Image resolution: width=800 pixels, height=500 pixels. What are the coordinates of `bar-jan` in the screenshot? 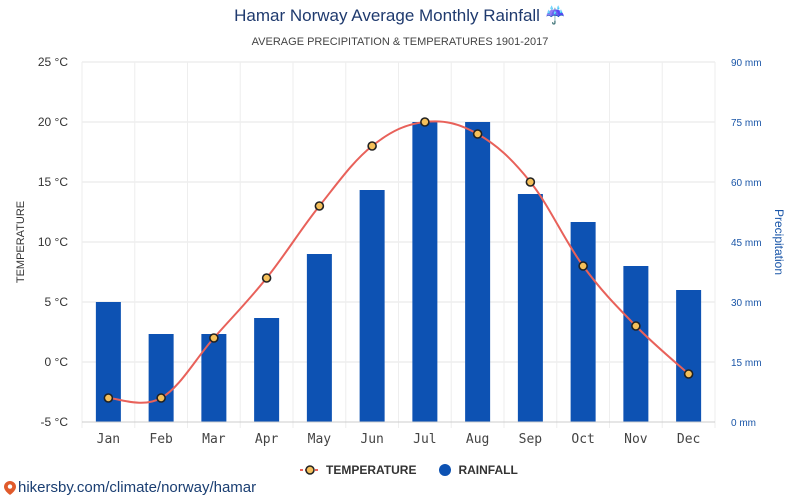 It's located at (108, 362).